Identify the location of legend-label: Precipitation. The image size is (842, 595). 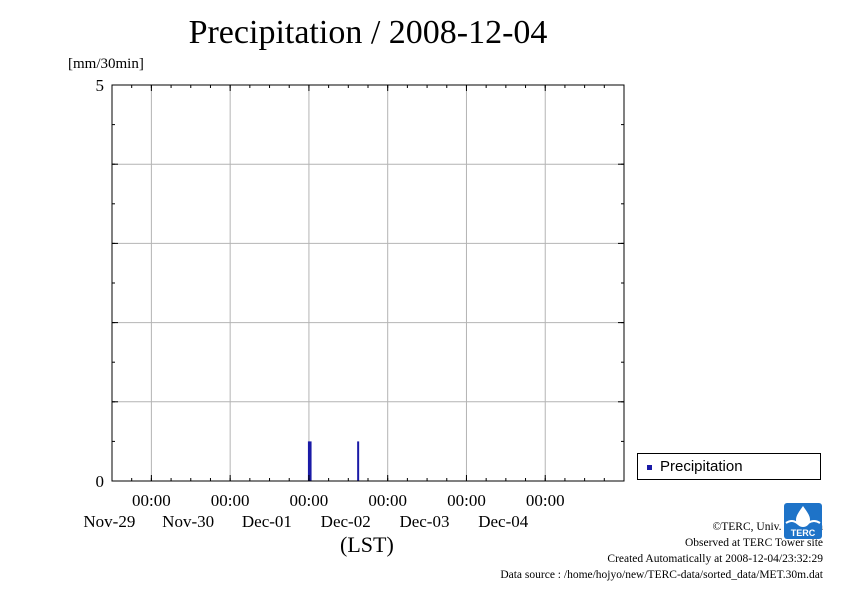
(701, 466).